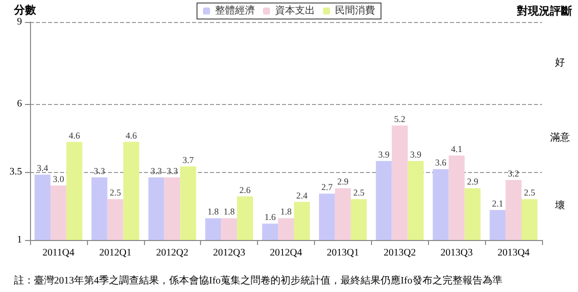 The height and width of the screenshot is (292, 578). I want to click on x-tick-label: 2012Q3, so click(229, 253).